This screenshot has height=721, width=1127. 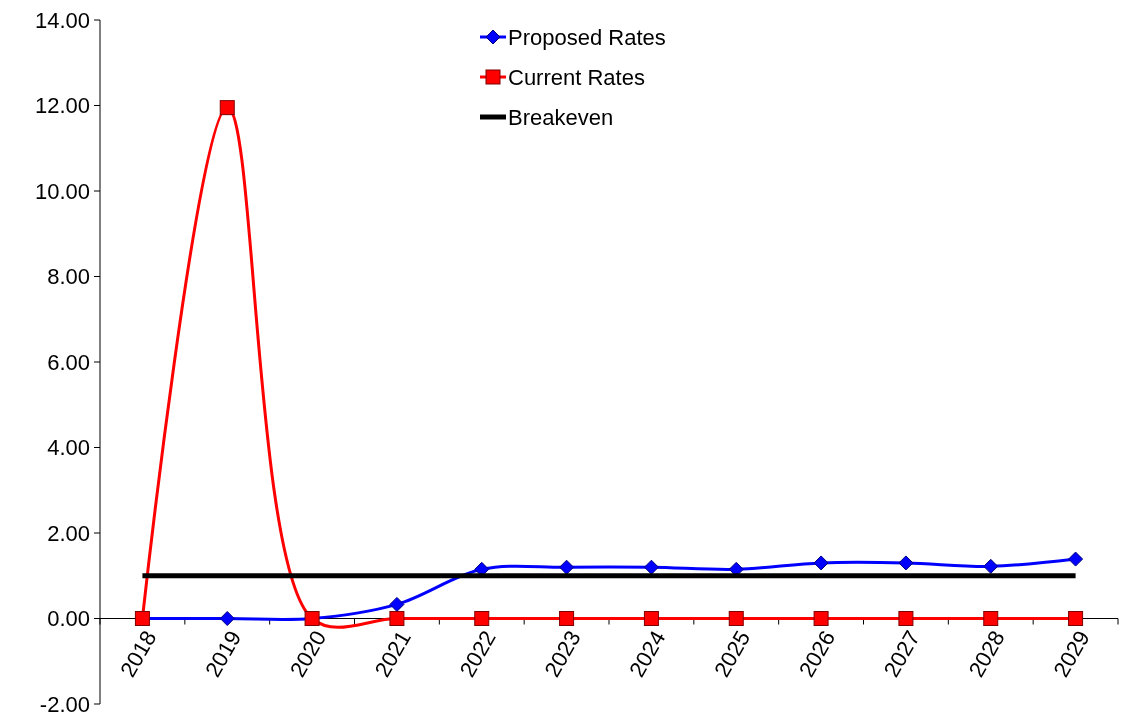 I want to click on legend-label: Proposed Rates, so click(x=587, y=37).